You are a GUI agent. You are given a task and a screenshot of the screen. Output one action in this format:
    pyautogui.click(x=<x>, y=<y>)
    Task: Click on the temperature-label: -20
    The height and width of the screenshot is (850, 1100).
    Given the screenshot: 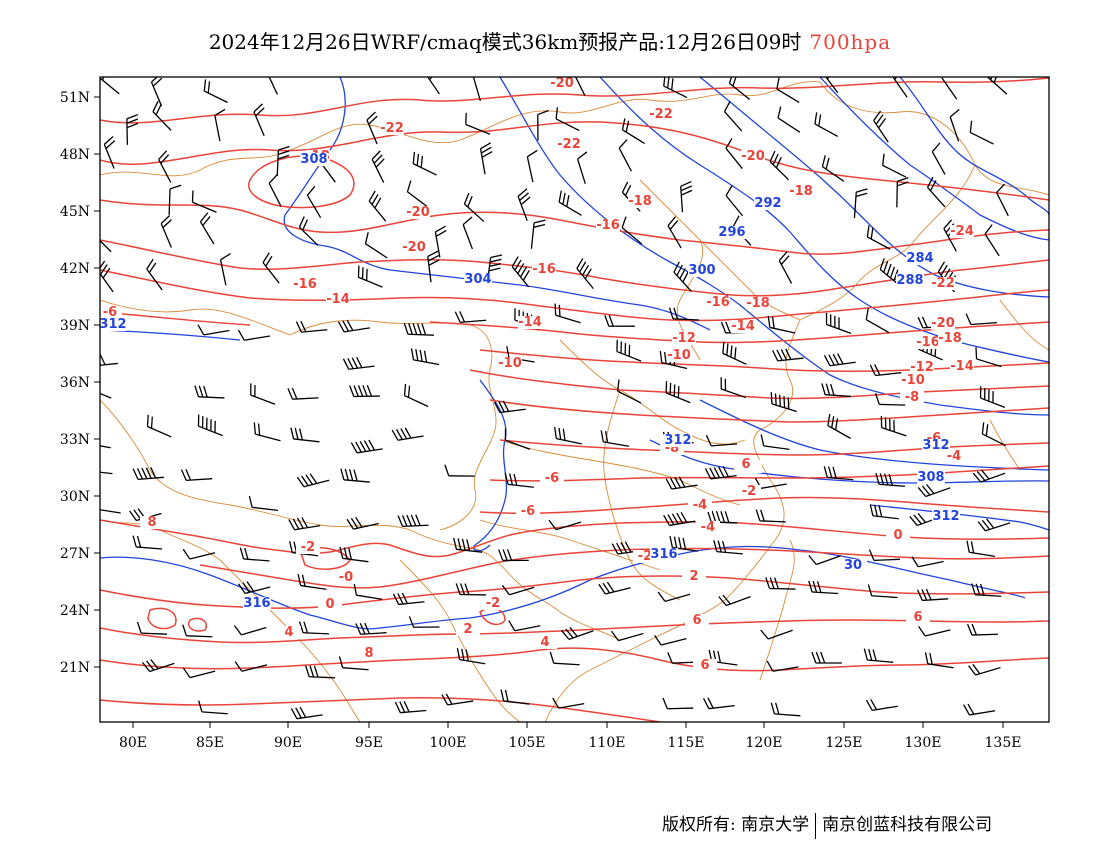 What is the action you would take?
    pyautogui.click(x=753, y=156)
    